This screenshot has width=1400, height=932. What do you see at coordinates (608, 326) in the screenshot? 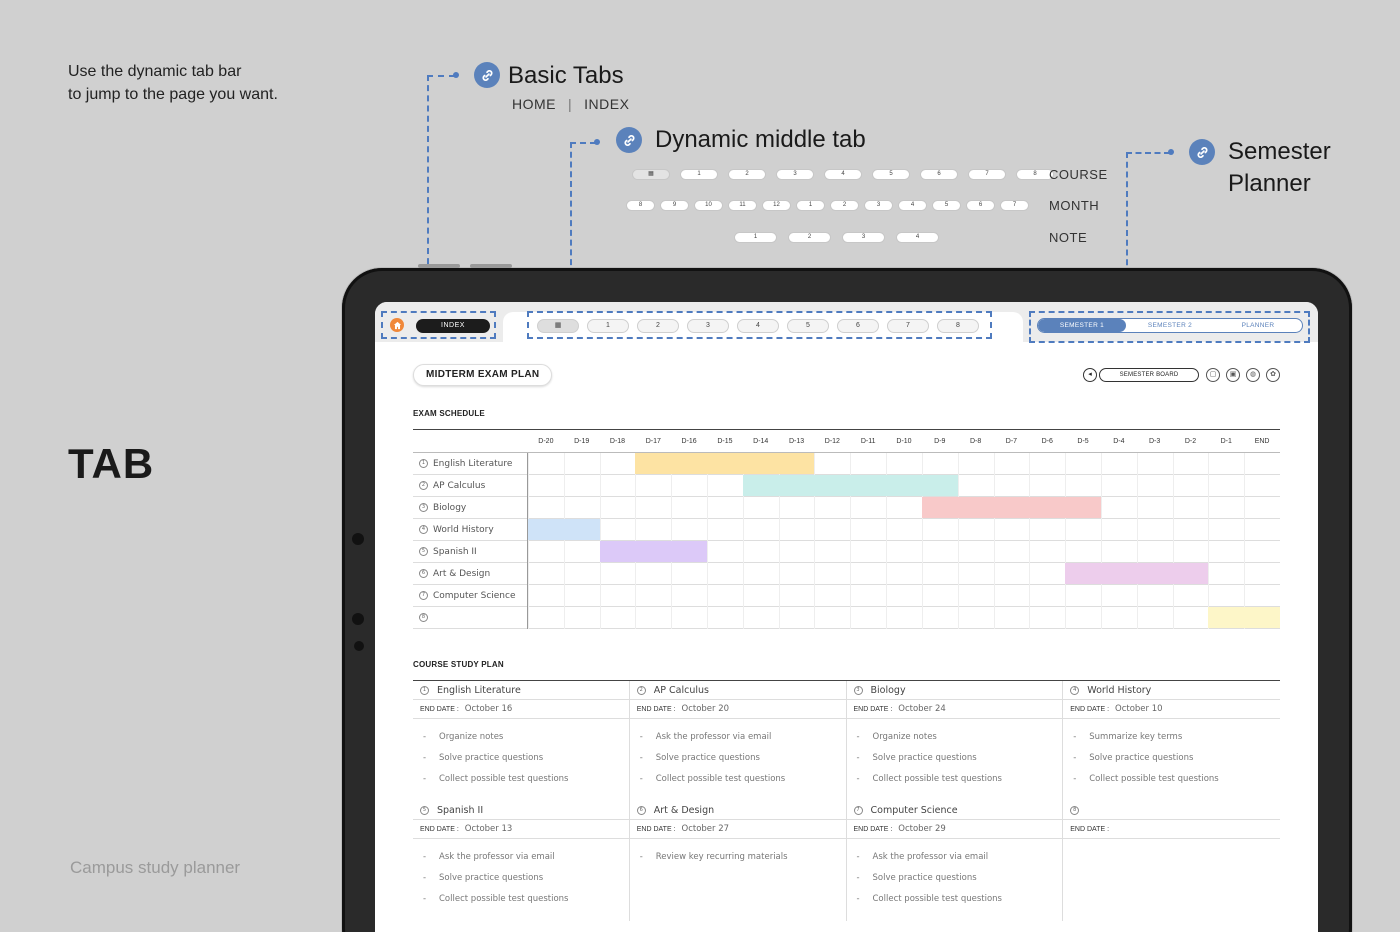
I see `middle-tab: 1` at bounding box center [608, 326].